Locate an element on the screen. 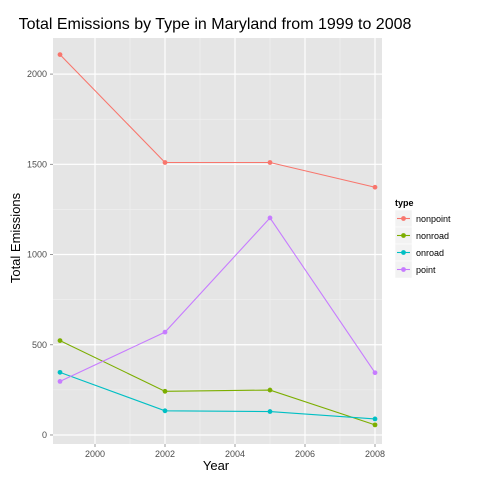 The height and width of the screenshot is (480, 480). x-tick-label: 2004 is located at coordinates (235, 454).